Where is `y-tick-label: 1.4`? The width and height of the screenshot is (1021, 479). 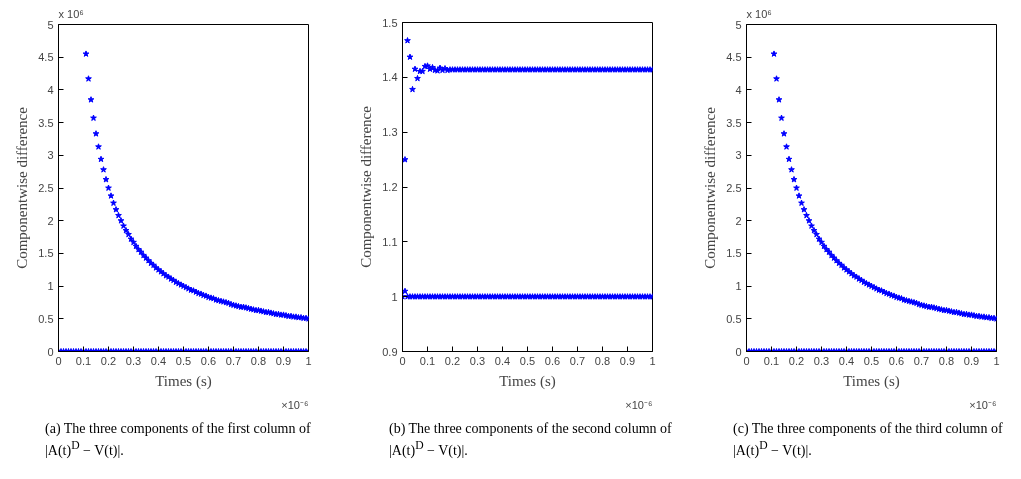 y-tick-label: 1.4 is located at coordinates (390, 77).